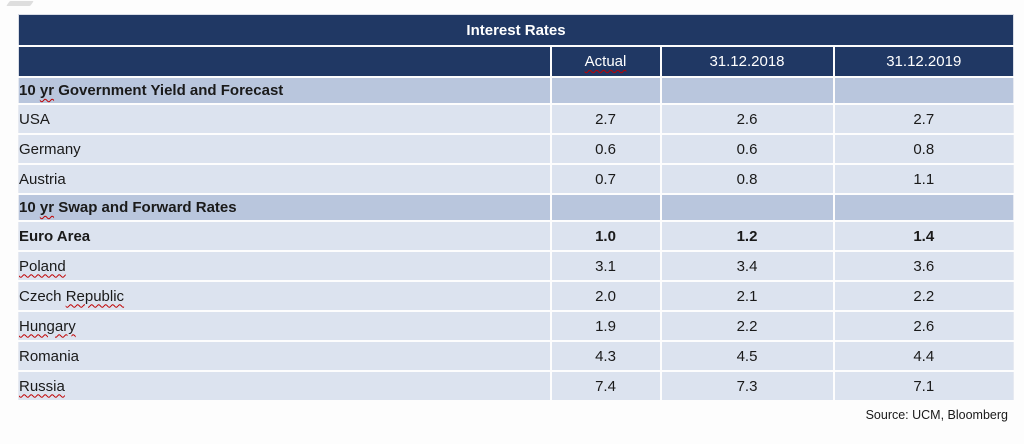  Describe the element at coordinates (284, 386) in the screenshot. I see `row-label: Russia` at that location.